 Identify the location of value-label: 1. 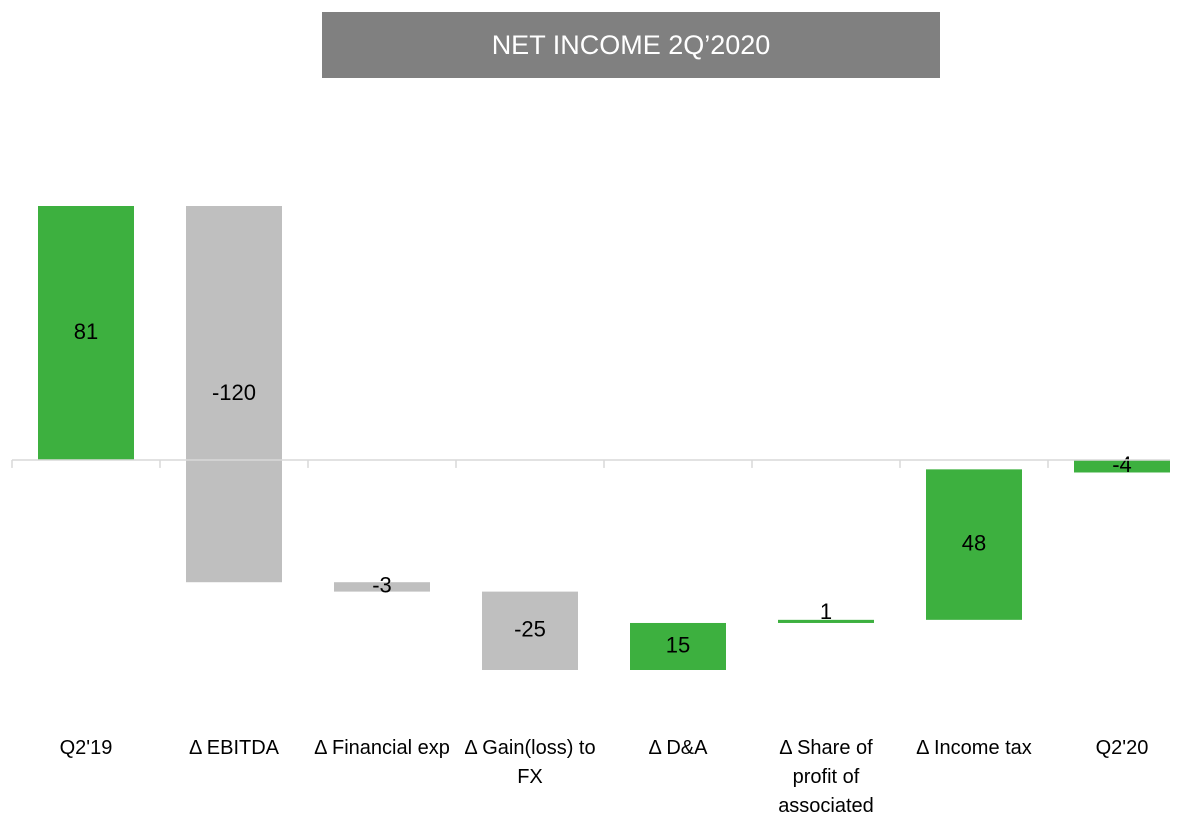
(826, 611).